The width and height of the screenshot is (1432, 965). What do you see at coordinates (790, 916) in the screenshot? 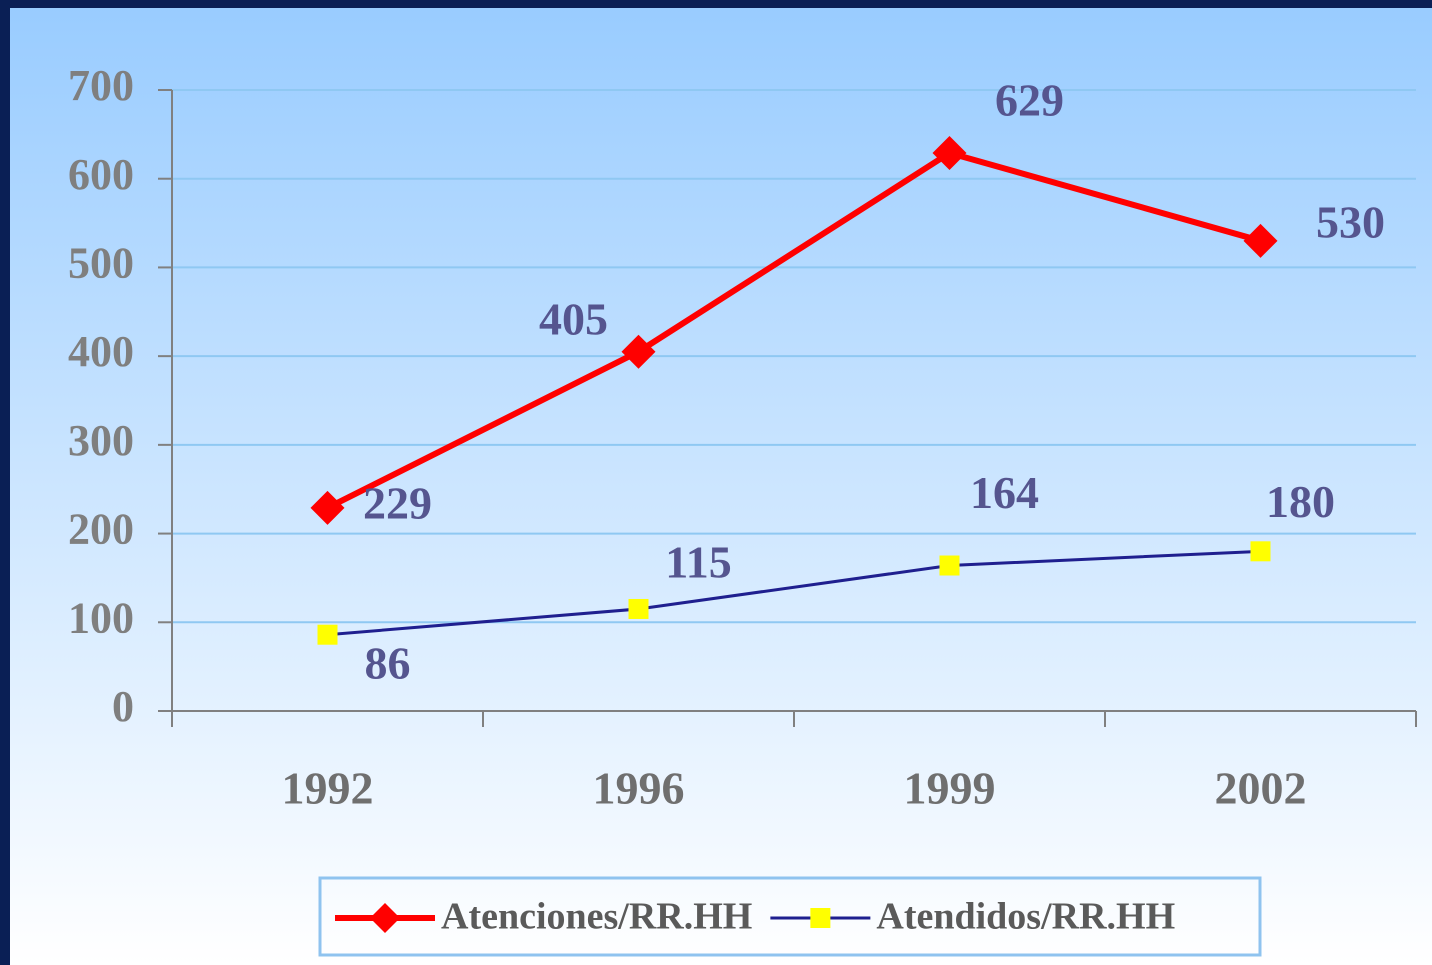
I see `legend-box` at bounding box center [790, 916].